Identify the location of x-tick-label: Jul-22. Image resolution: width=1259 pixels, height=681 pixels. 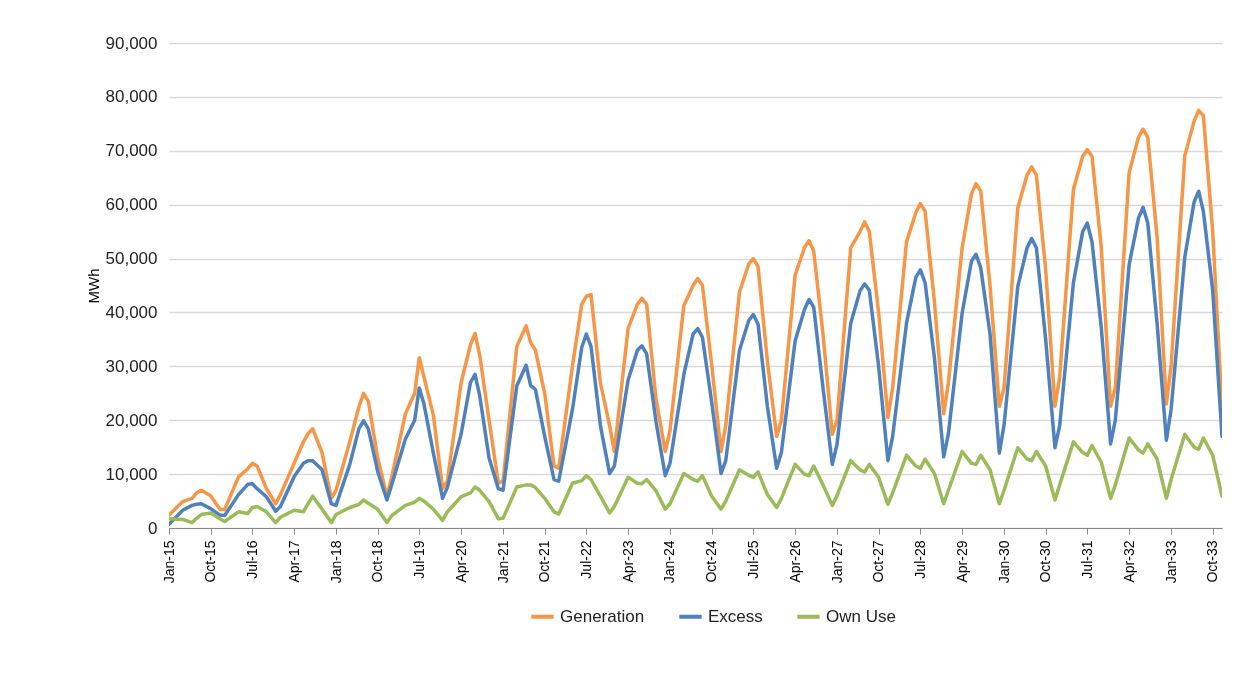
(585, 559).